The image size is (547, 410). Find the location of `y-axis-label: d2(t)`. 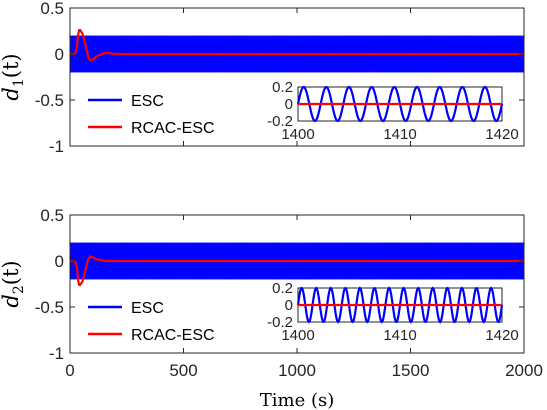

y-axis-label: d2(t) is located at coordinates (13, 283).